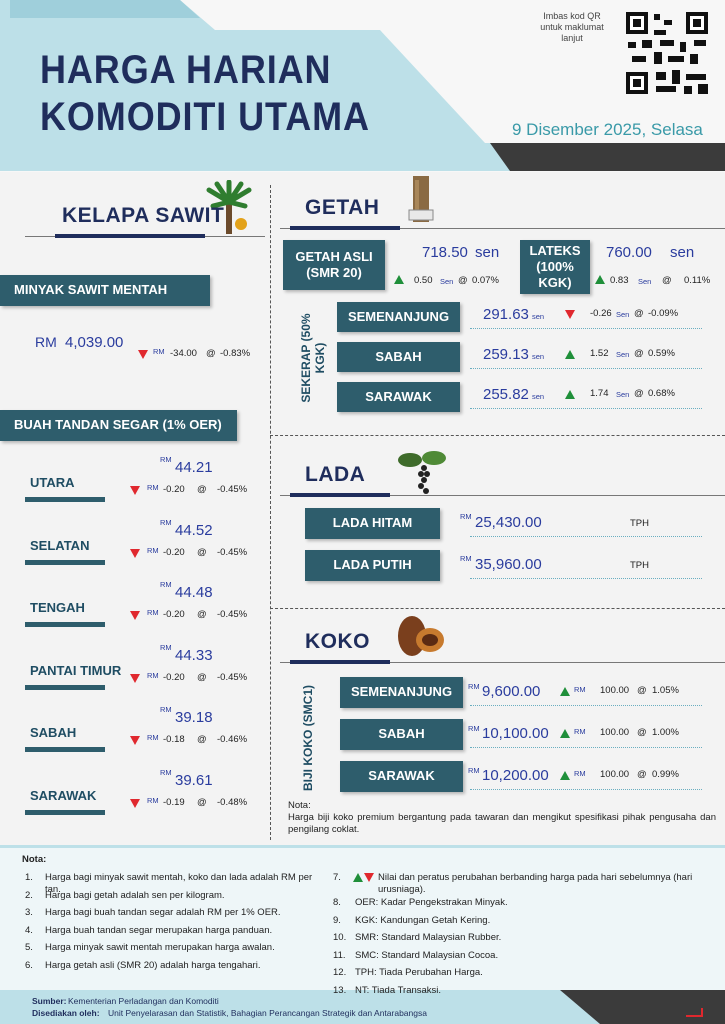 Image resolution: width=725 pixels, height=1024 pixels. I want to click on notes-title: Nota:, so click(34, 859).